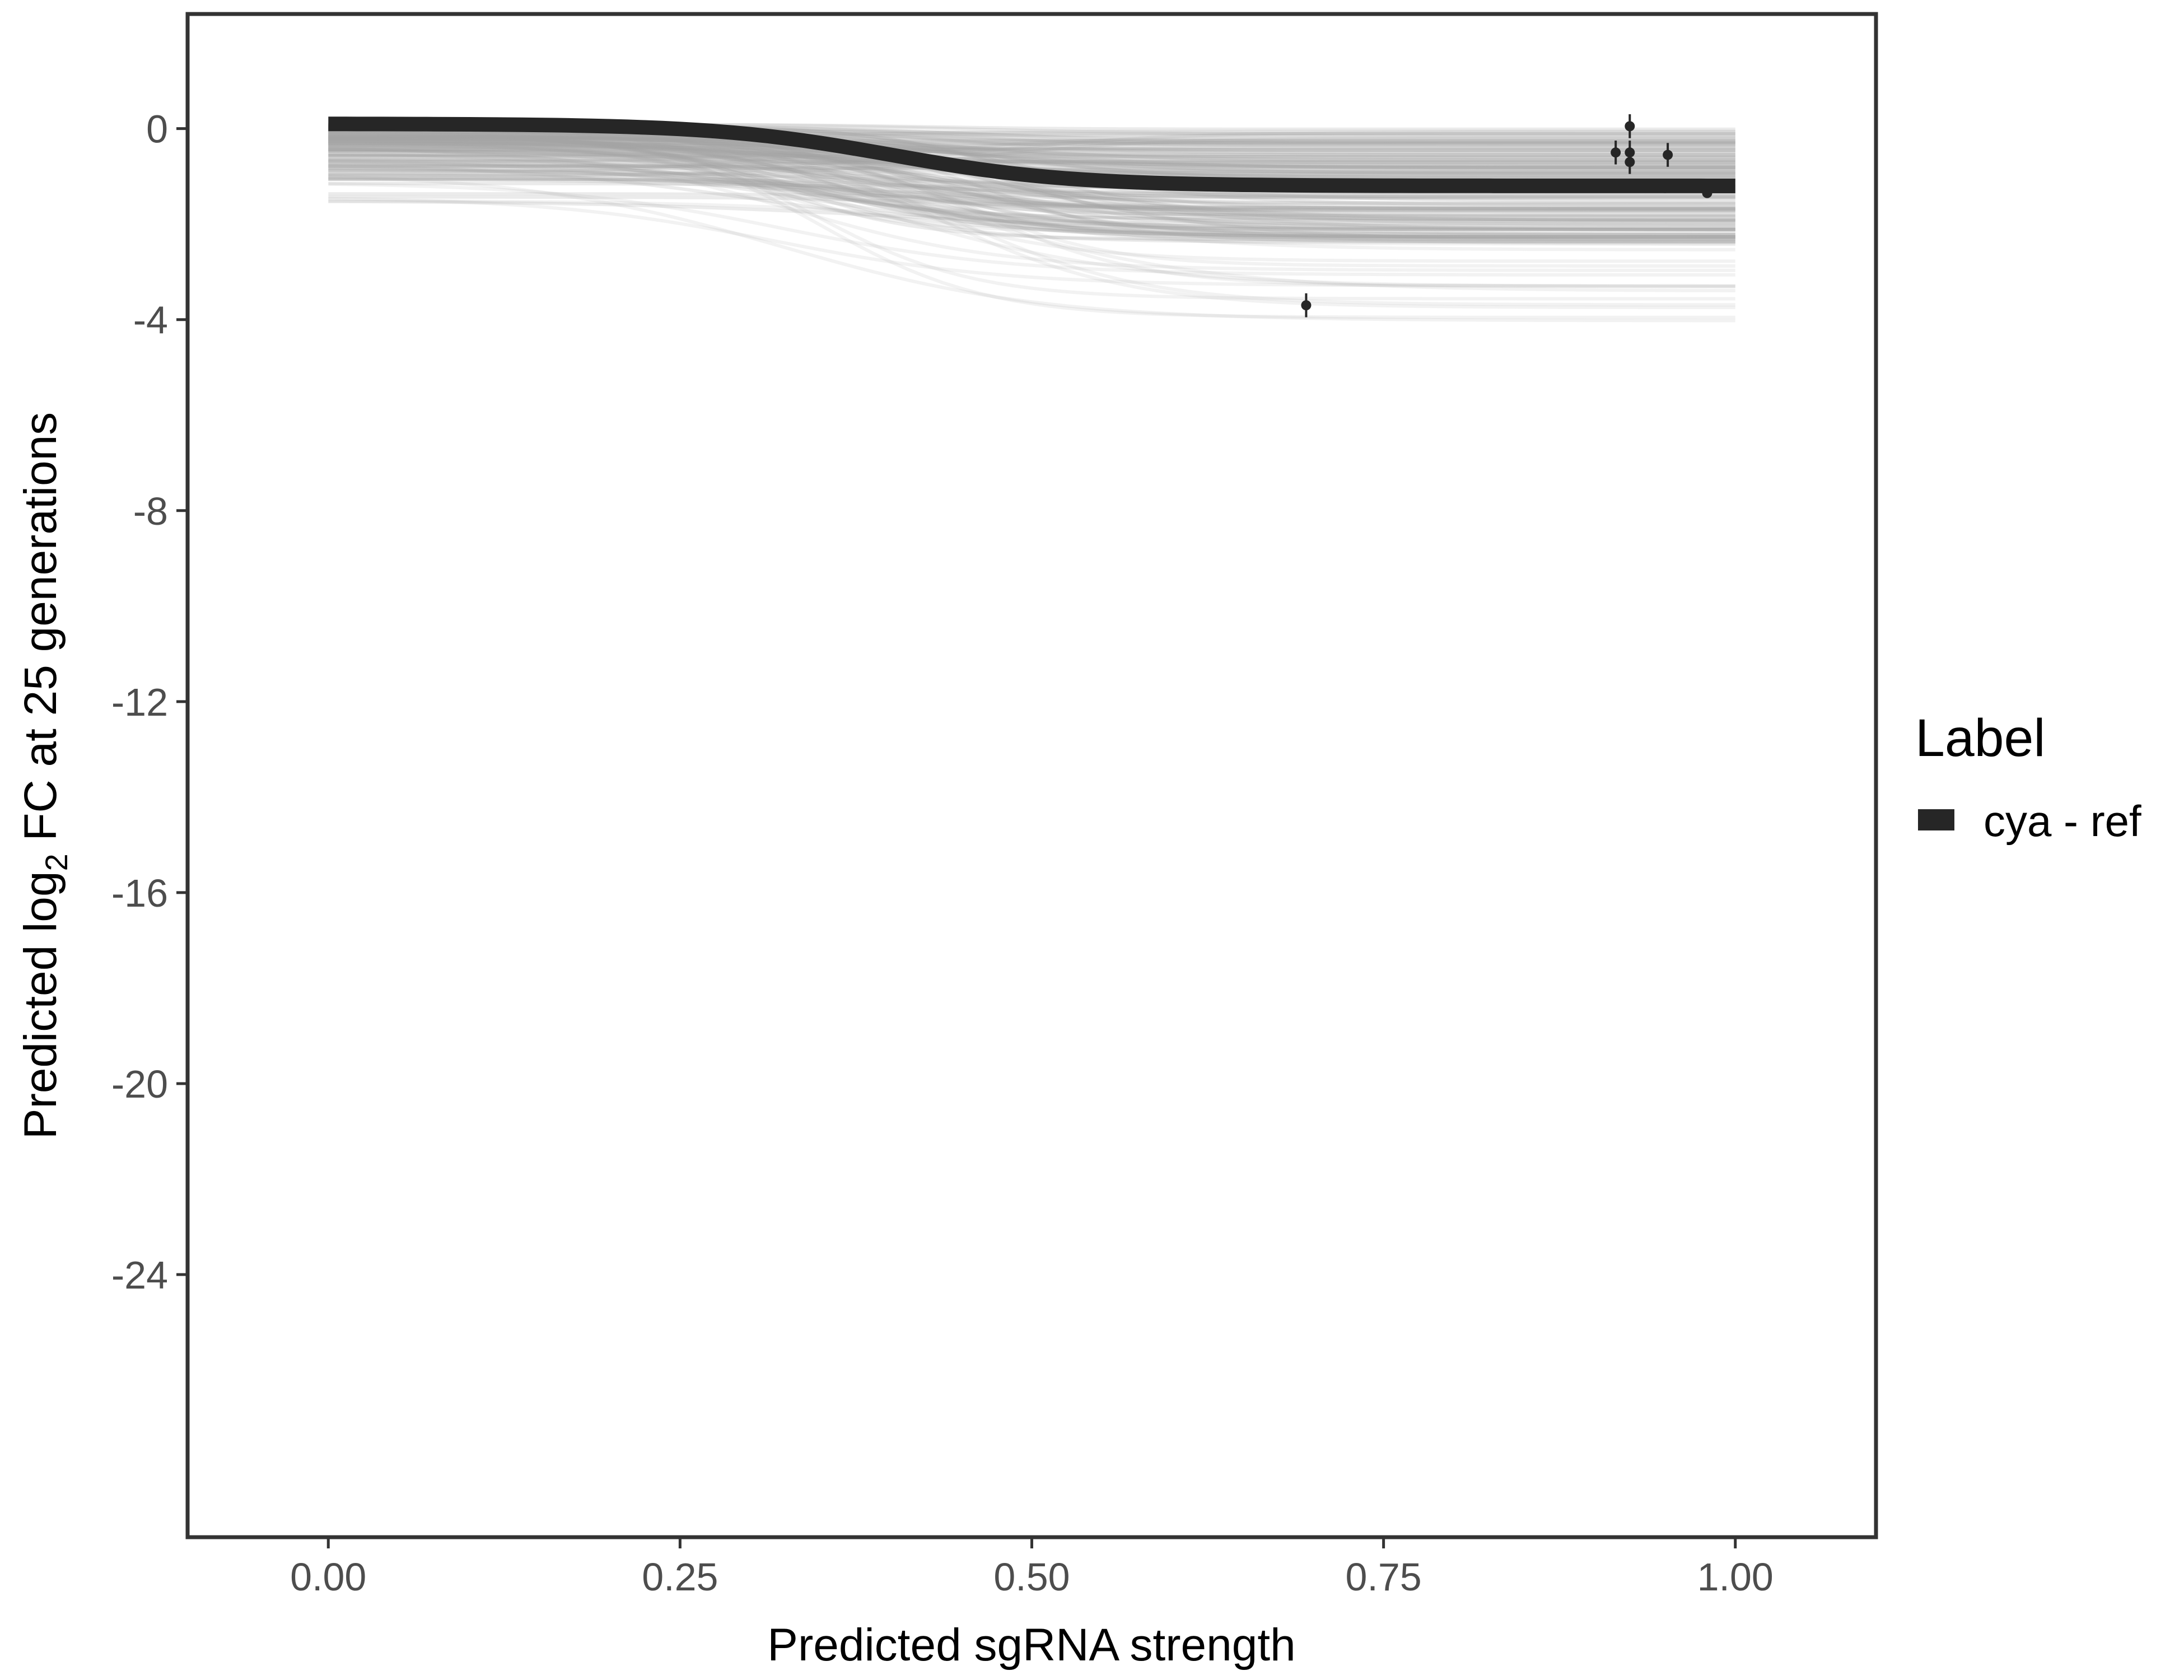 This screenshot has height=1680, width=2184. What do you see at coordinates (151, 511) in the screenshot?
I see `y-tick-label: -8` at bounding box center [151, 511].